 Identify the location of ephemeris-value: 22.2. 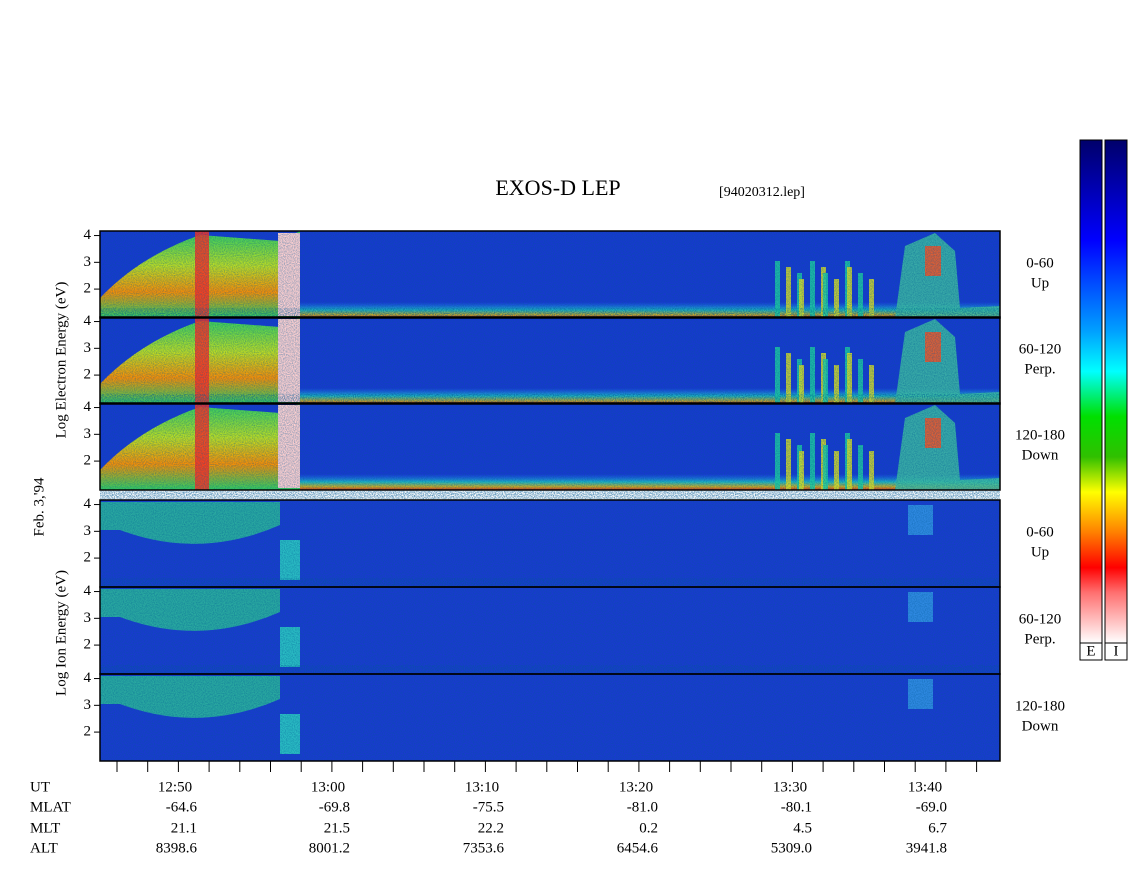
(491, 828).